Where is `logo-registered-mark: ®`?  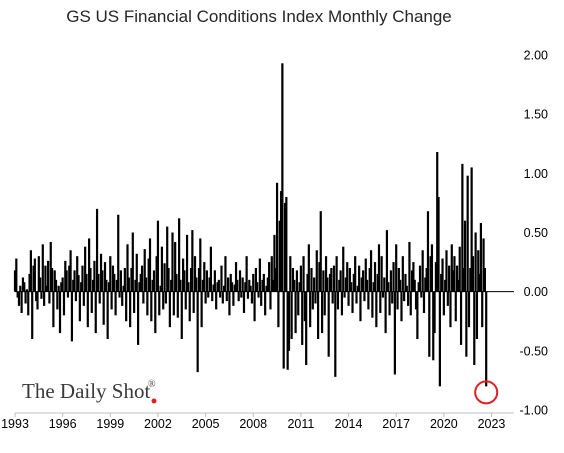
logo-registered-mark: ® is located at coordinates (152, 384).